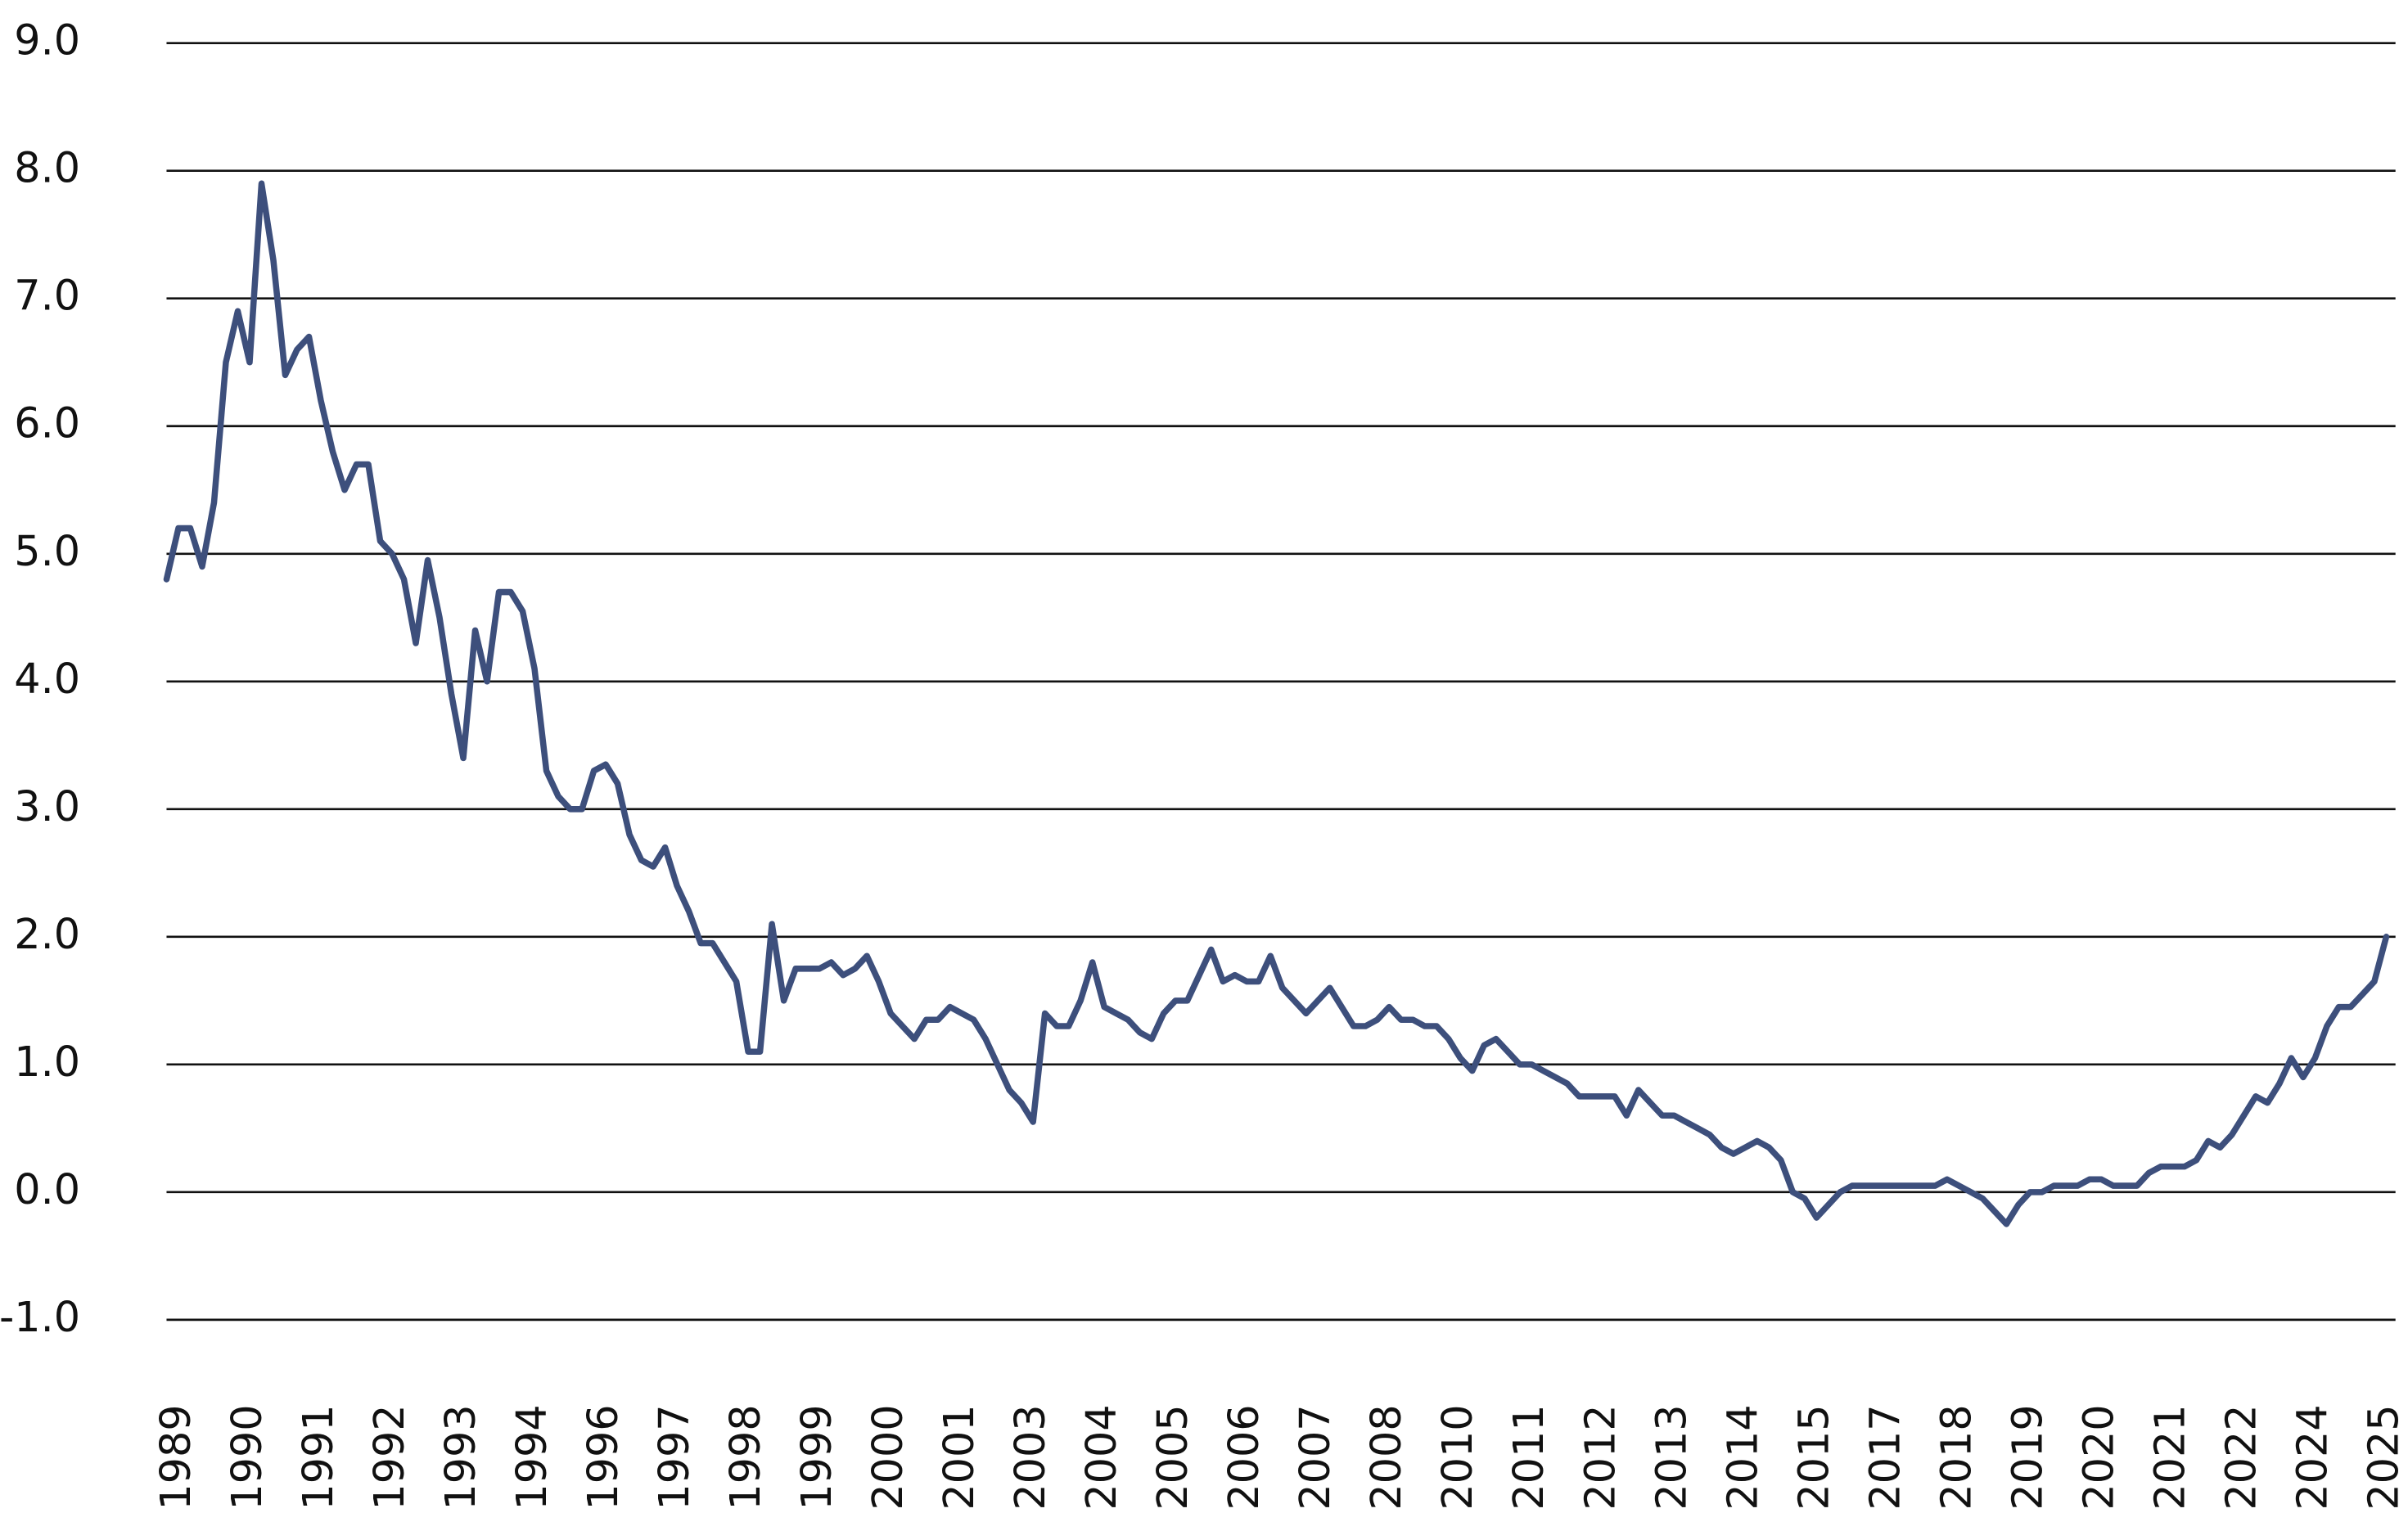 The height and width of the screenshot is (1540, 2408). I want to click on y-tick-label: 4.0, so click(47, 679).